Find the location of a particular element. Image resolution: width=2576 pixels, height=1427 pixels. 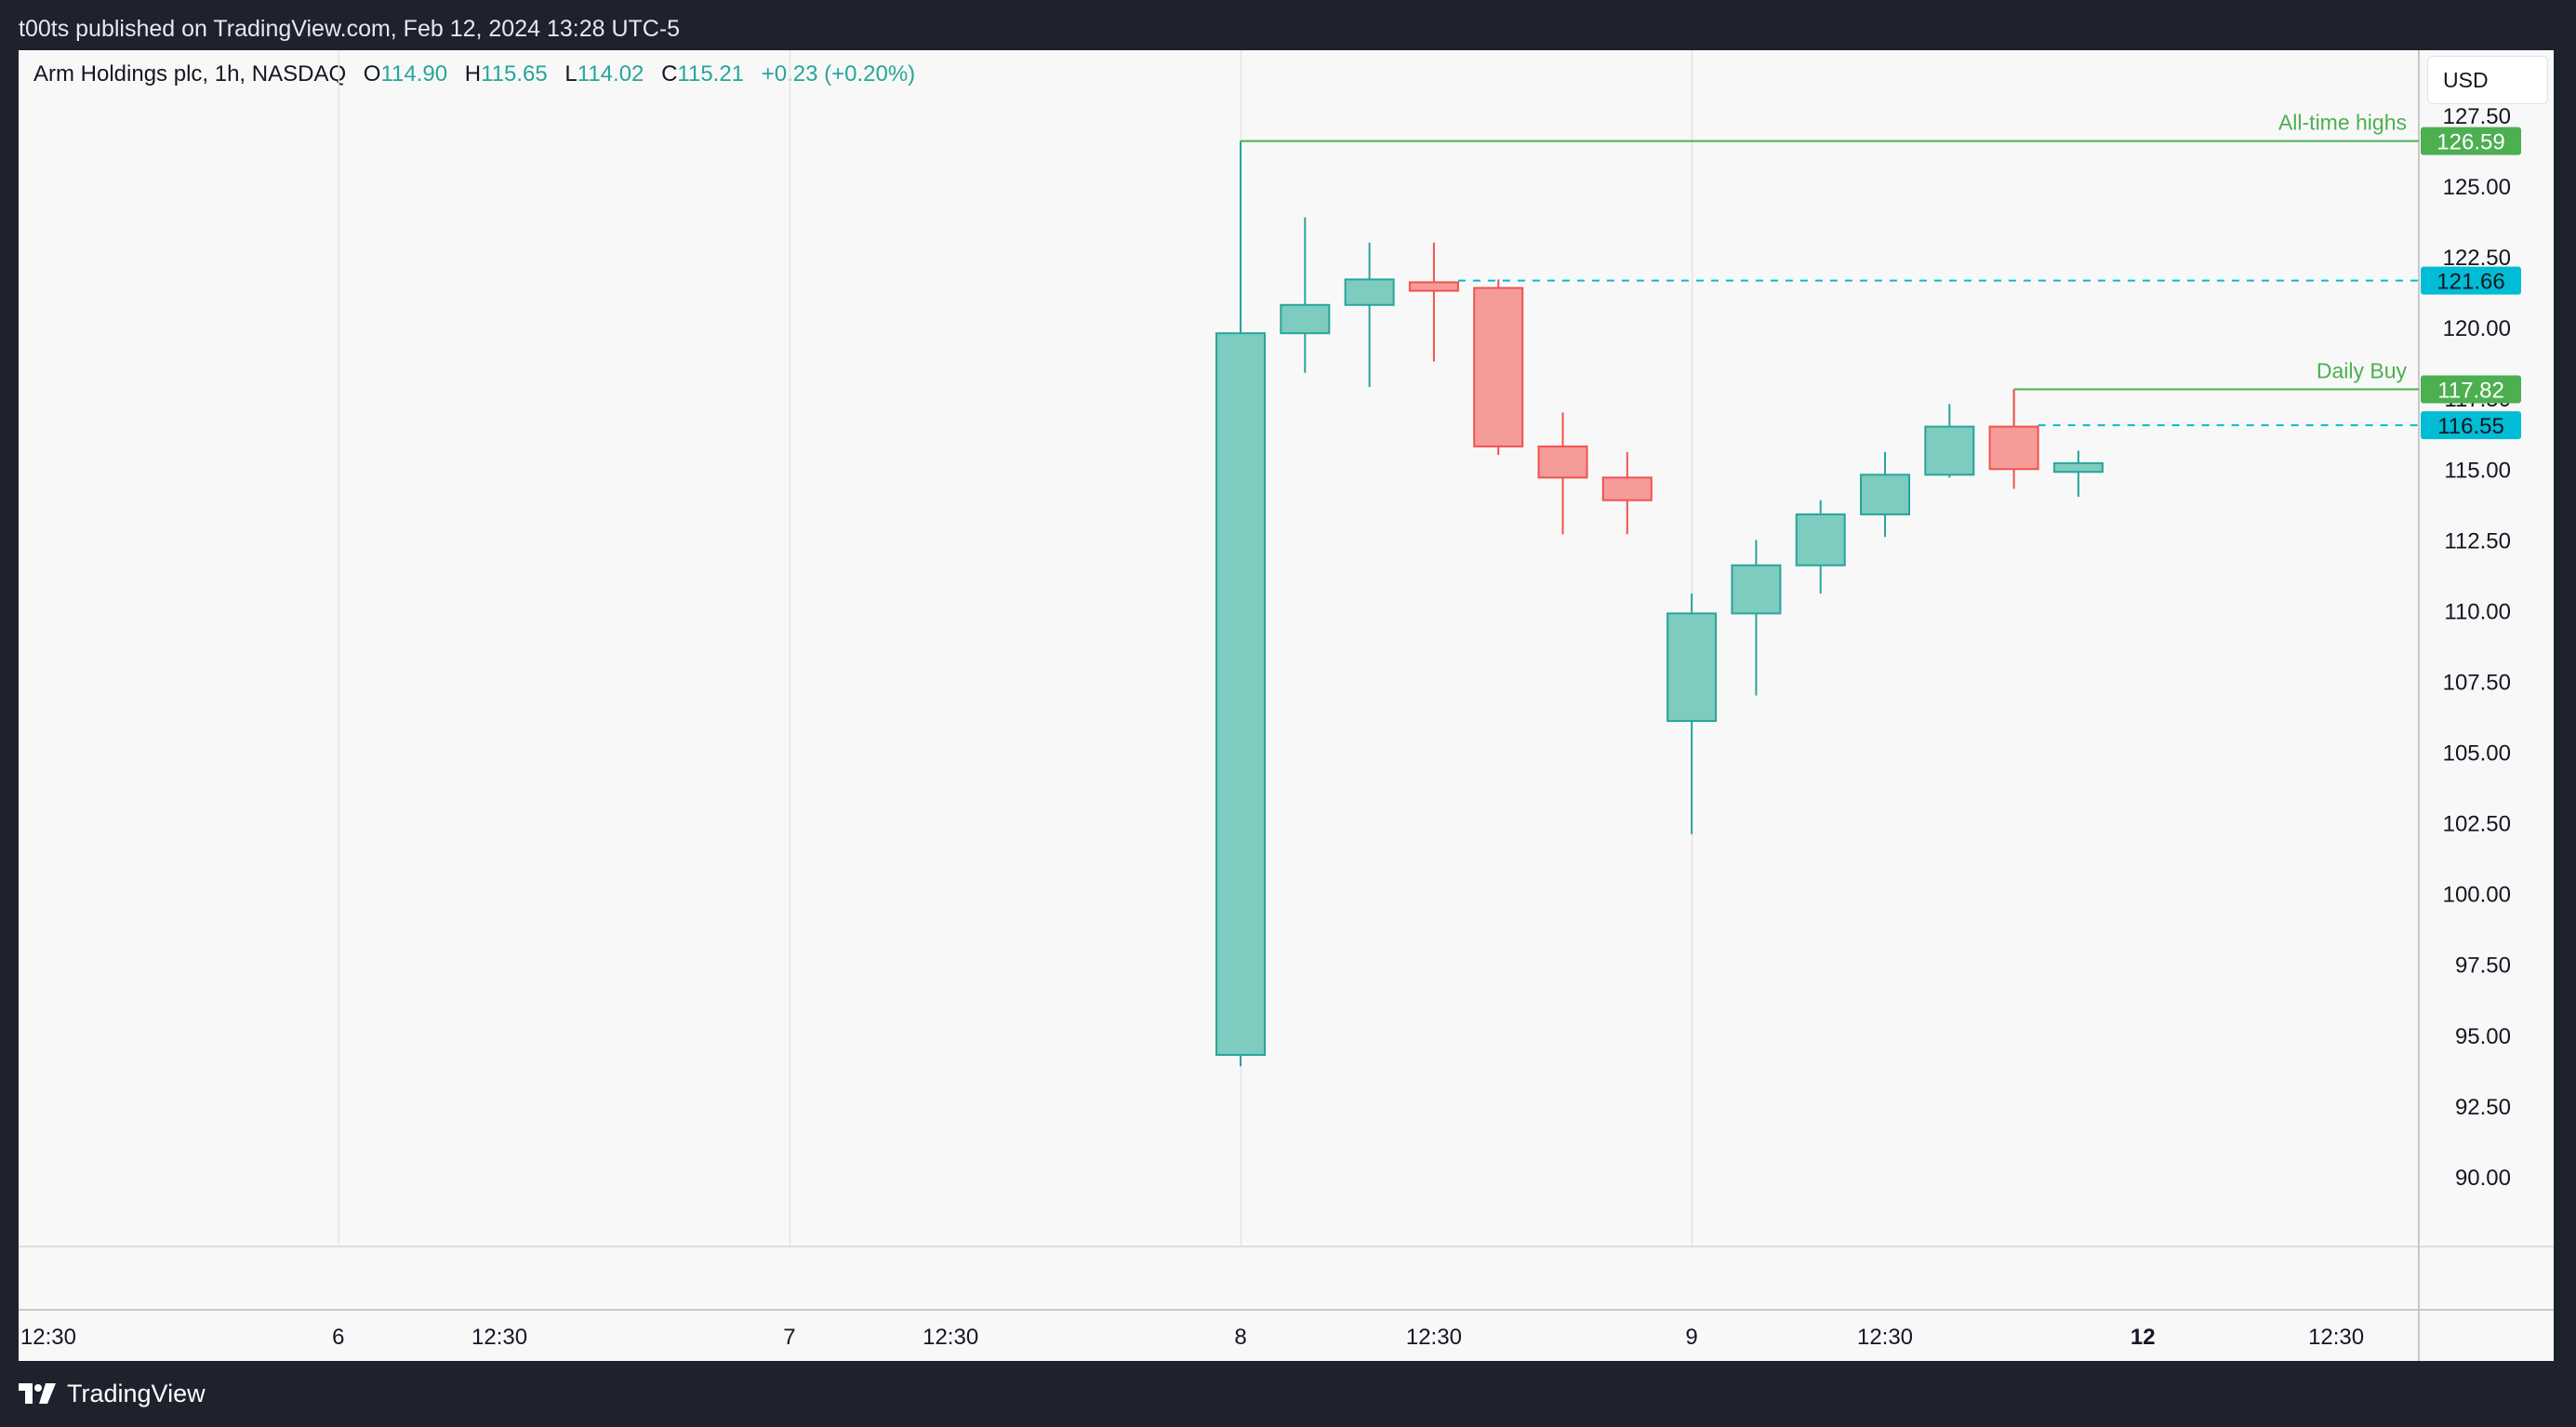

currency-selector: USD is located at coordinates (2487, 80).